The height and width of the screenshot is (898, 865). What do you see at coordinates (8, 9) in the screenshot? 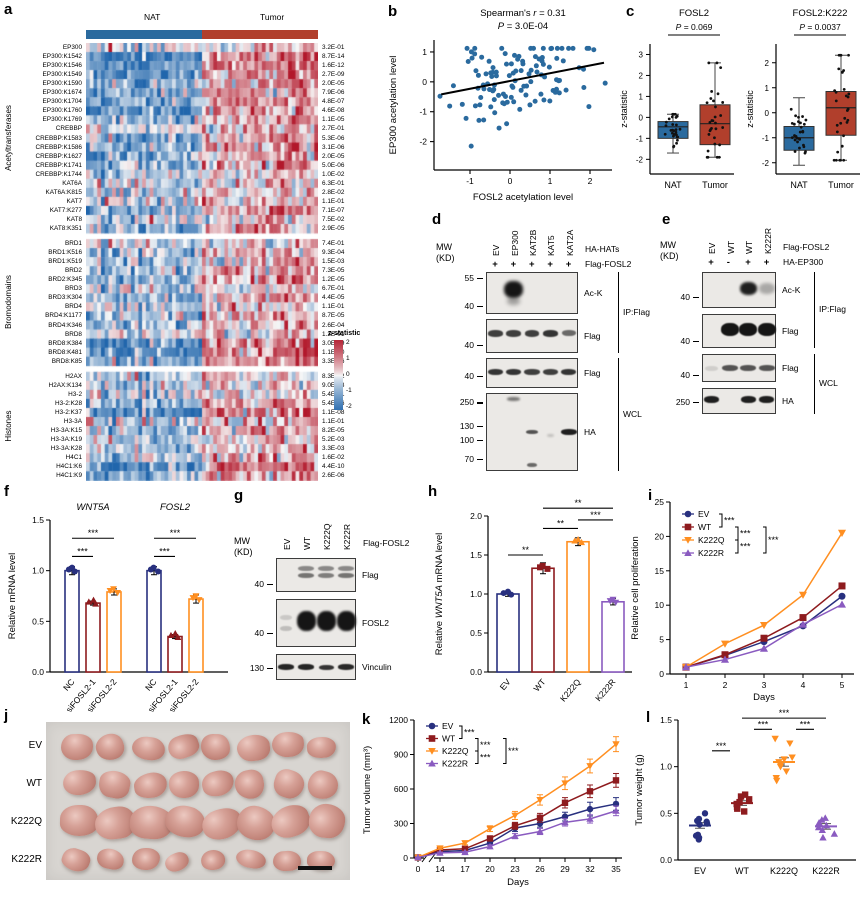
I see `panel-label-a: a` at bounding box center [8, 9].